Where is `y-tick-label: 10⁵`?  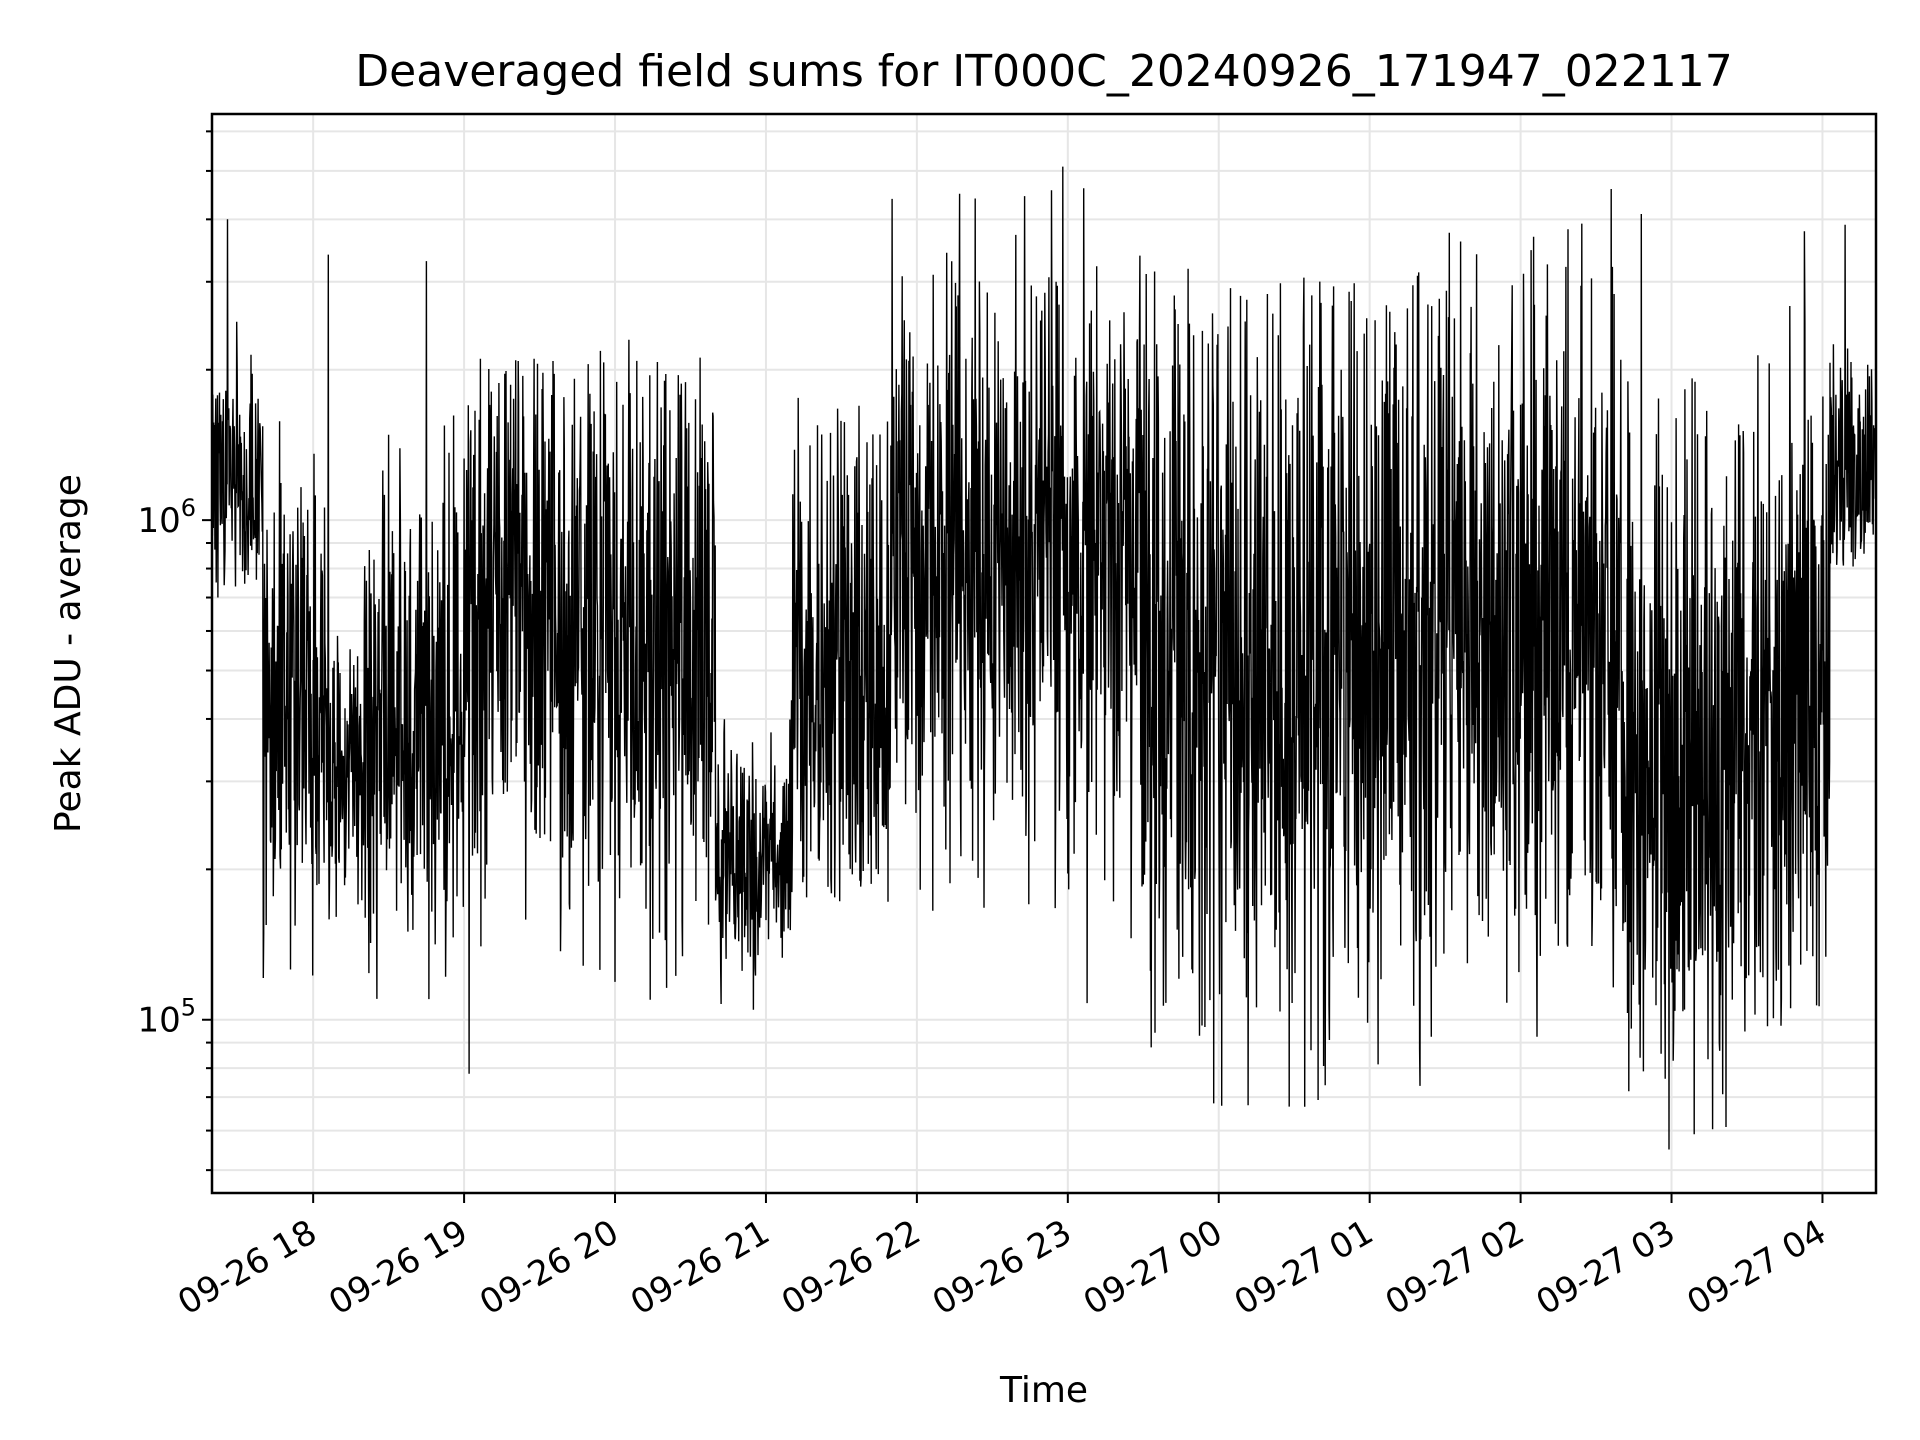 y-tick-label: 10⁵ is located at coordinates (166, 1017).